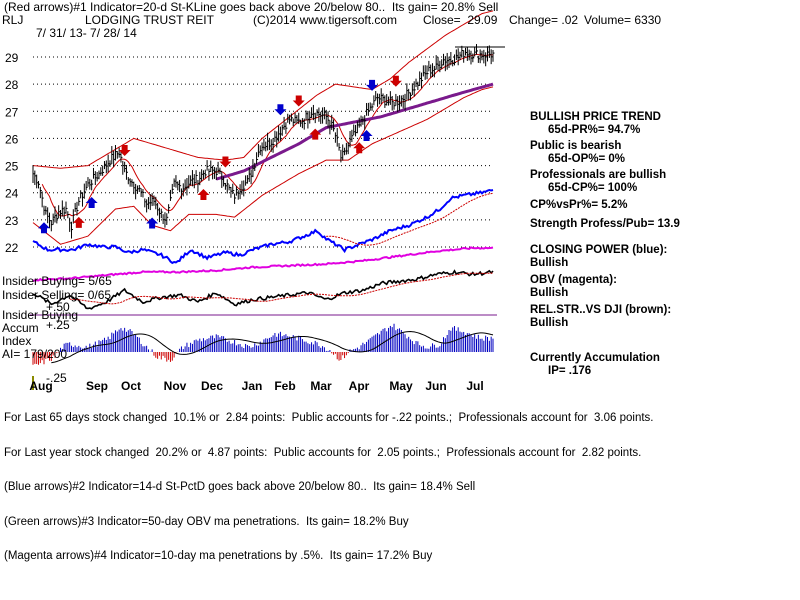 Image resolution: width=800 pixels, height=600 pixels. I want to click on y-tick-label: 28, so click(12, 85).